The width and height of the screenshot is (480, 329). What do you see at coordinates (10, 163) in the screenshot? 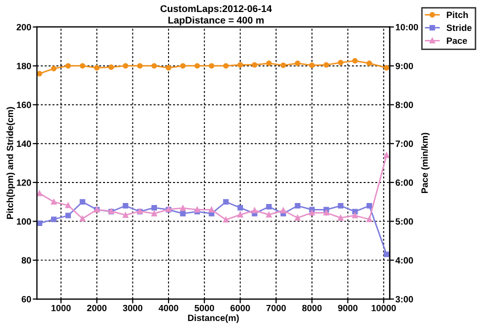
I see `y-axis-title: Pitch(bpm) and Stride(cm)` at bounding box center [10, 163].